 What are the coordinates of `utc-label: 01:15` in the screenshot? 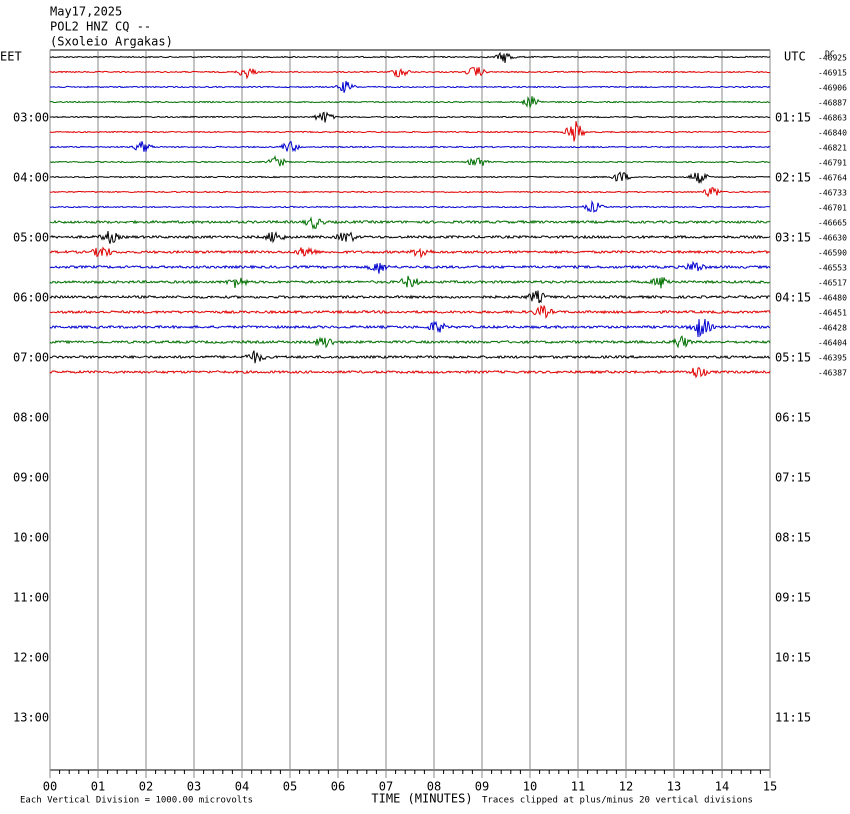 It's located at (793, 118).